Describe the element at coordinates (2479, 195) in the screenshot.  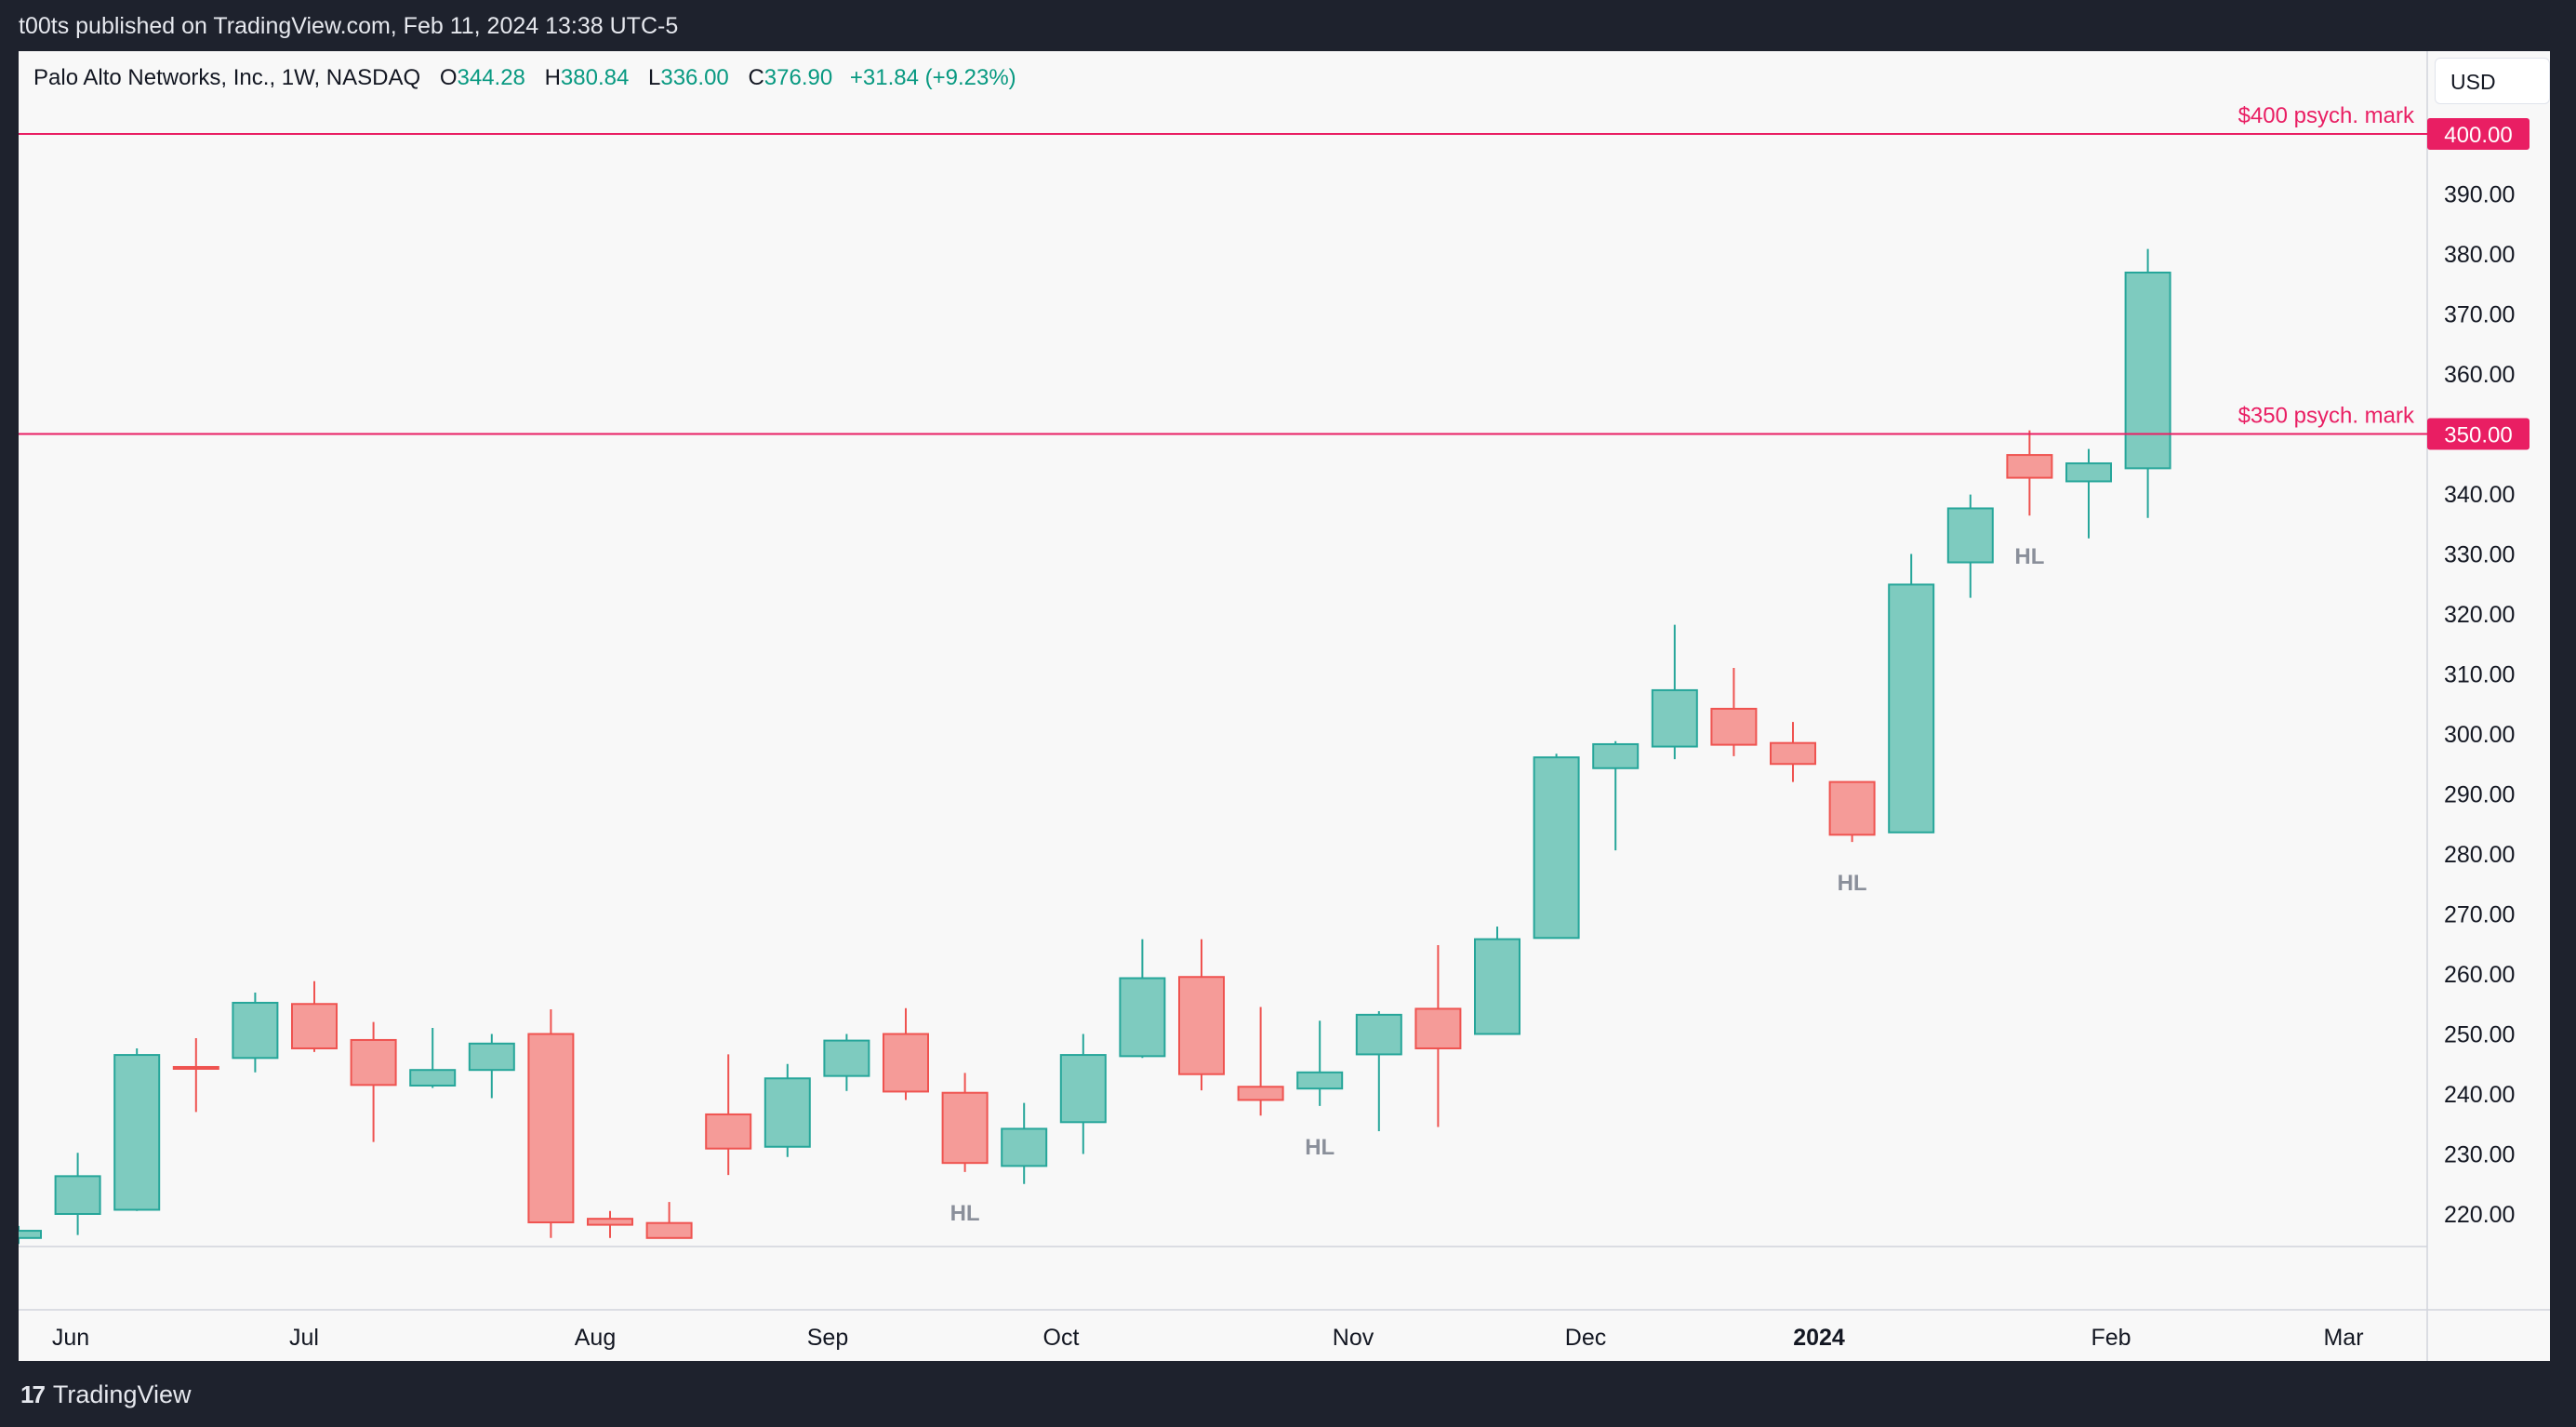
I see `price-tick-label: 390.00` at that location.